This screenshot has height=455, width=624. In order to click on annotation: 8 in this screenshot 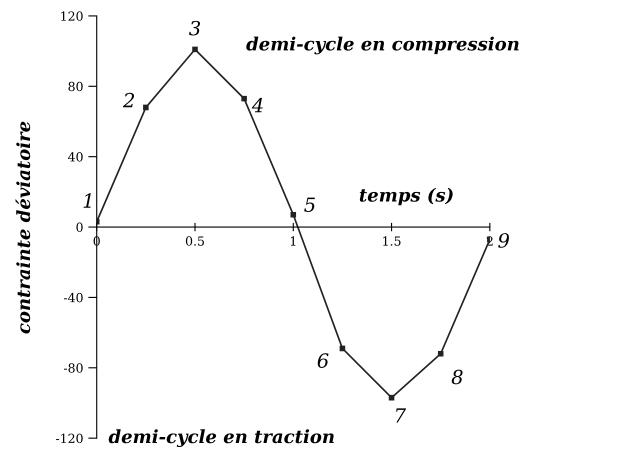, I will do `click(457, 377)`.